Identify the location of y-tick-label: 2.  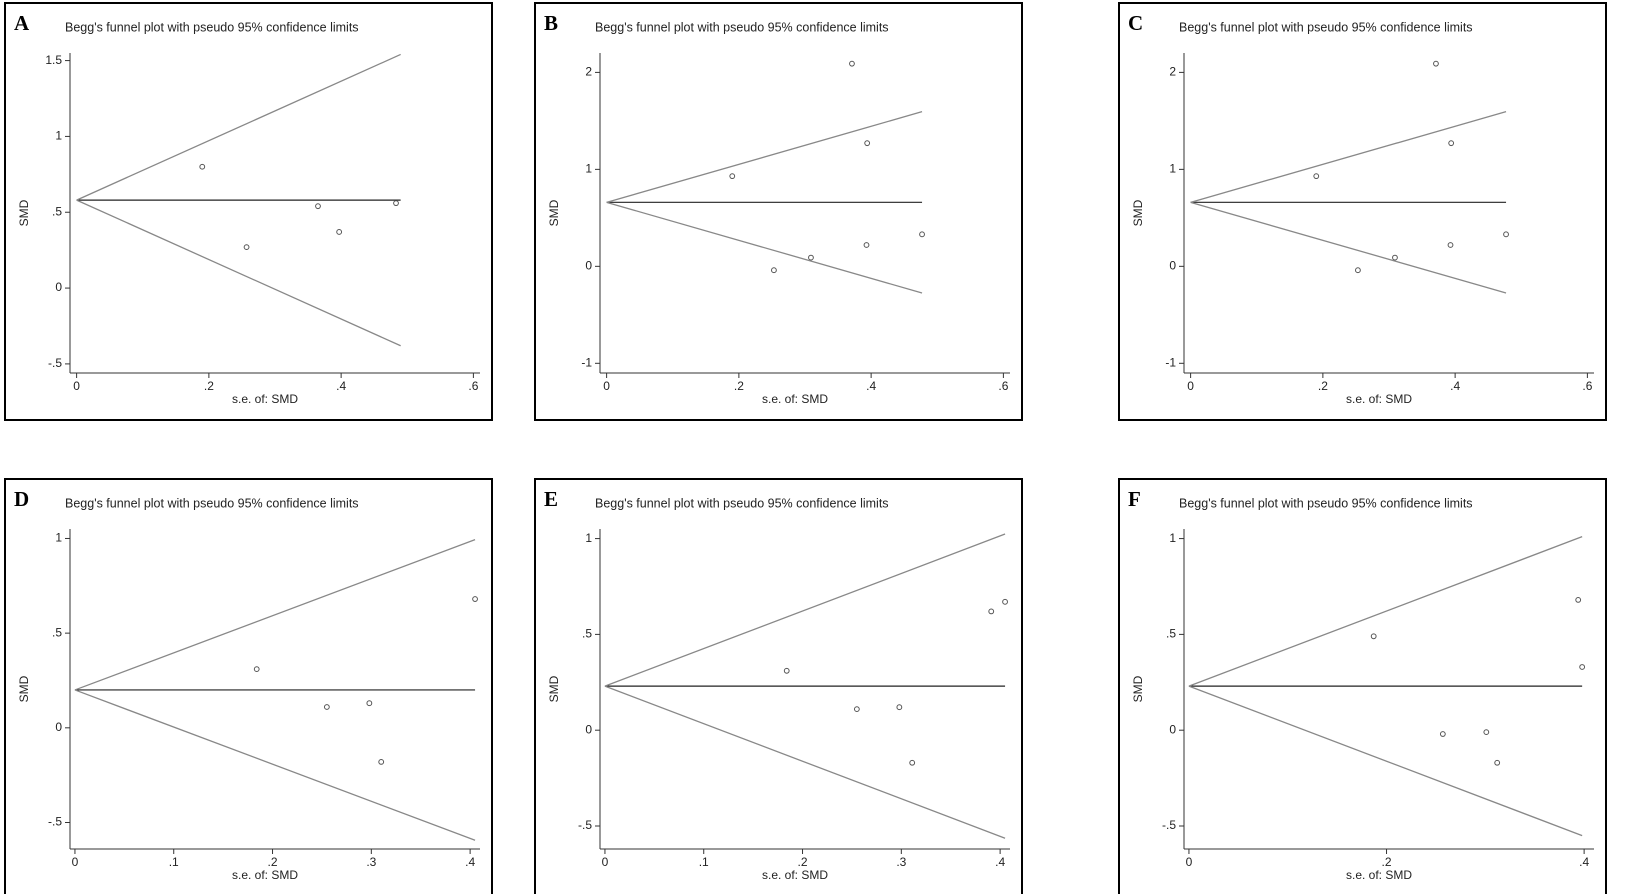
(588, 72).